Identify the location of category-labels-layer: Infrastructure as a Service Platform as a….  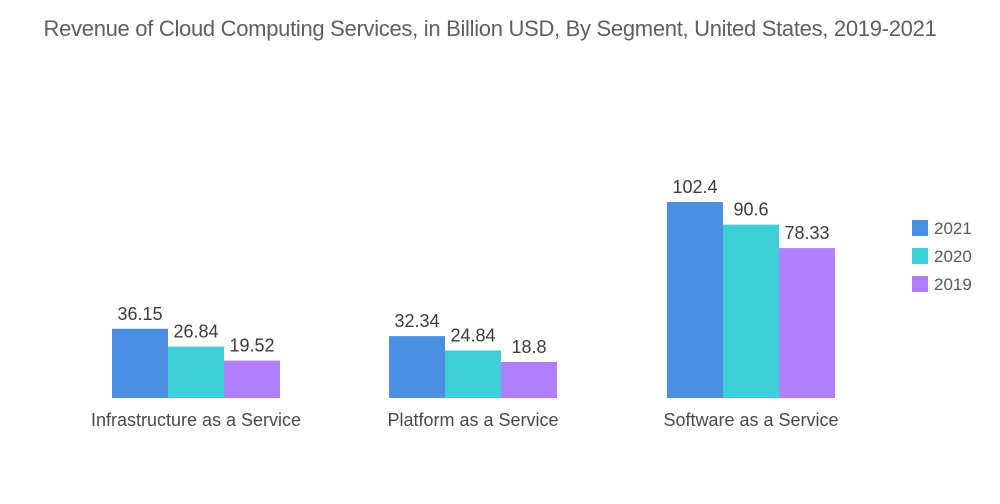
(465, 420).